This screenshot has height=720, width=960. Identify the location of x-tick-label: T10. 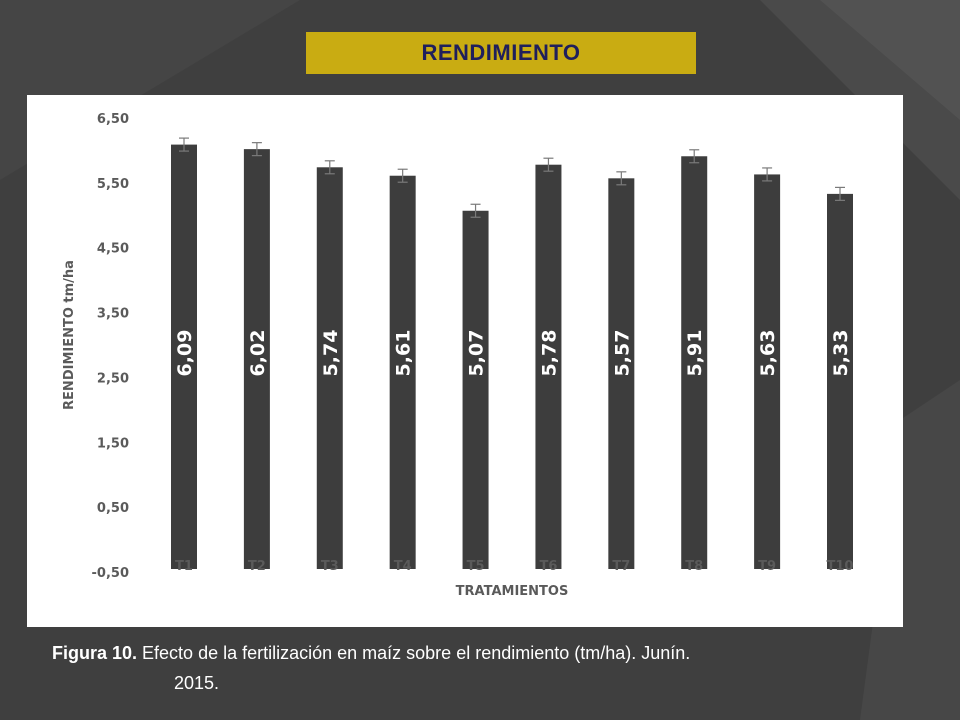
(840, 566).